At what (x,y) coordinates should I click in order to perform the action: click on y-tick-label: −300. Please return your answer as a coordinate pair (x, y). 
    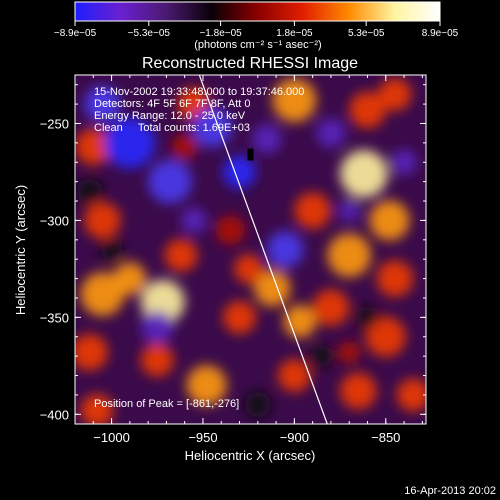
    Looking at the image, I should click on (54, 220).